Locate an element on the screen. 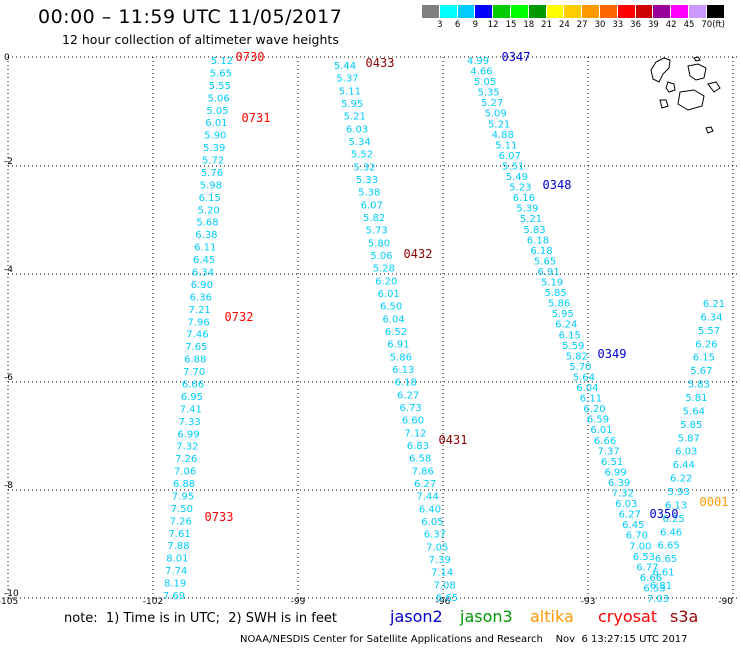  wave-height-value: 5.12 is located at coordinates (222, 61).